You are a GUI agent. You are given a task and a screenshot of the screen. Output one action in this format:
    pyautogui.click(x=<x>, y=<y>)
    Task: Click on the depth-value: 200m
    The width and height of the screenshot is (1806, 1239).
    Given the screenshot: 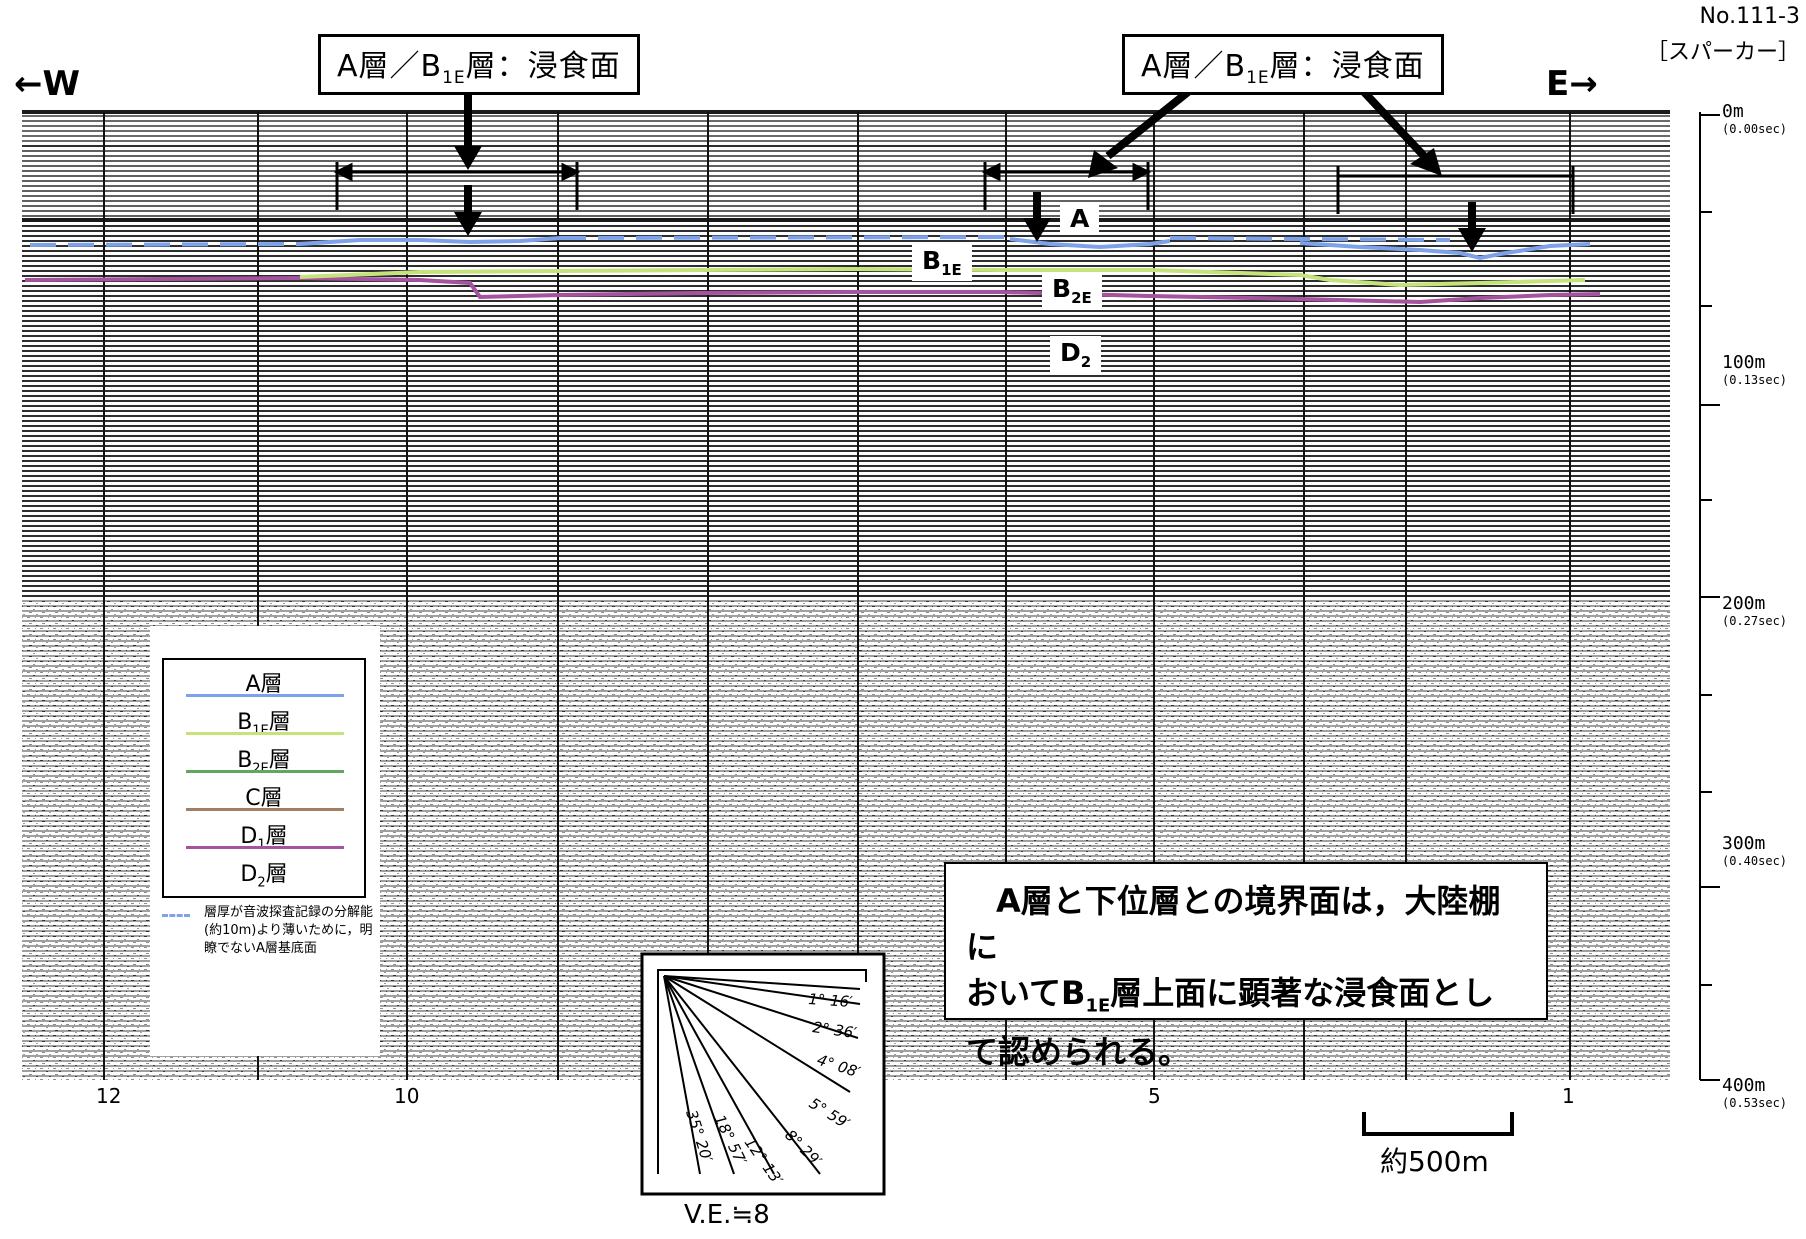 What is the action you would take?
    pyautogui.click(x=1744, y=603)
    